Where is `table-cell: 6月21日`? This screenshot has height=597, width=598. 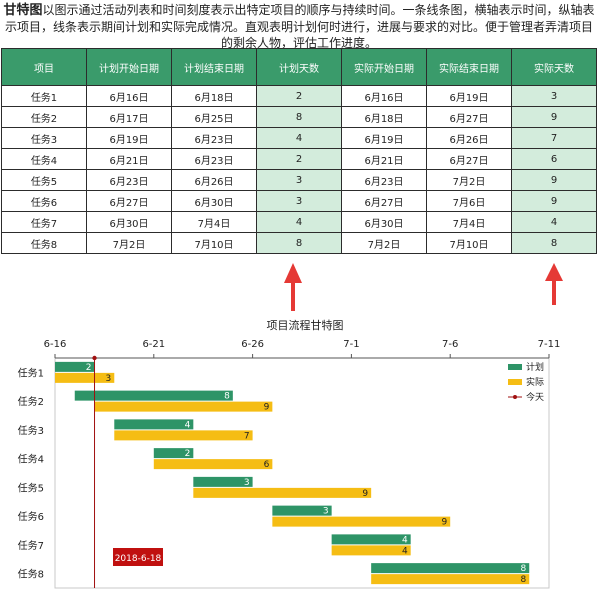
table-cell: 6月21日 is located at coordinates (384, 159).